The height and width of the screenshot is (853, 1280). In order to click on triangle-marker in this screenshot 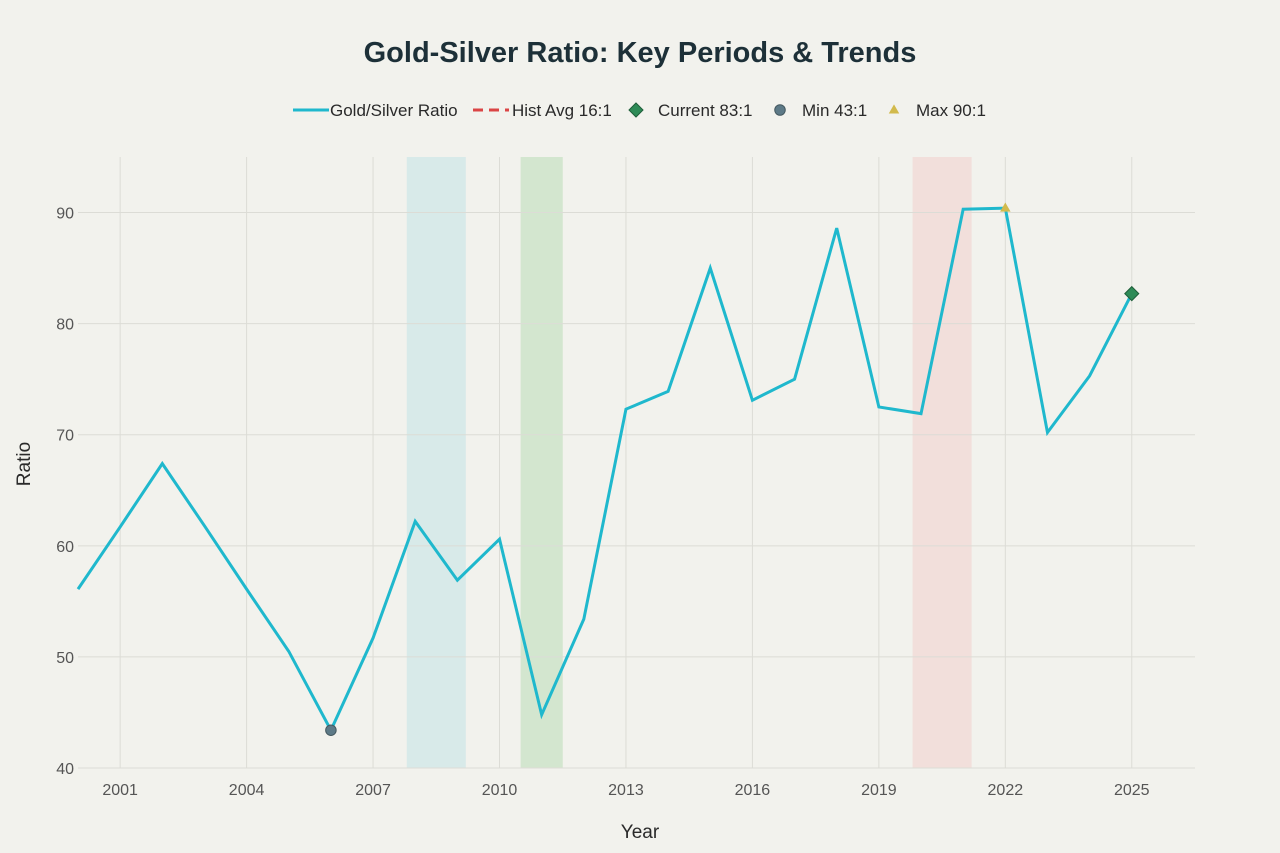, I will do `click(1005, 207)`.